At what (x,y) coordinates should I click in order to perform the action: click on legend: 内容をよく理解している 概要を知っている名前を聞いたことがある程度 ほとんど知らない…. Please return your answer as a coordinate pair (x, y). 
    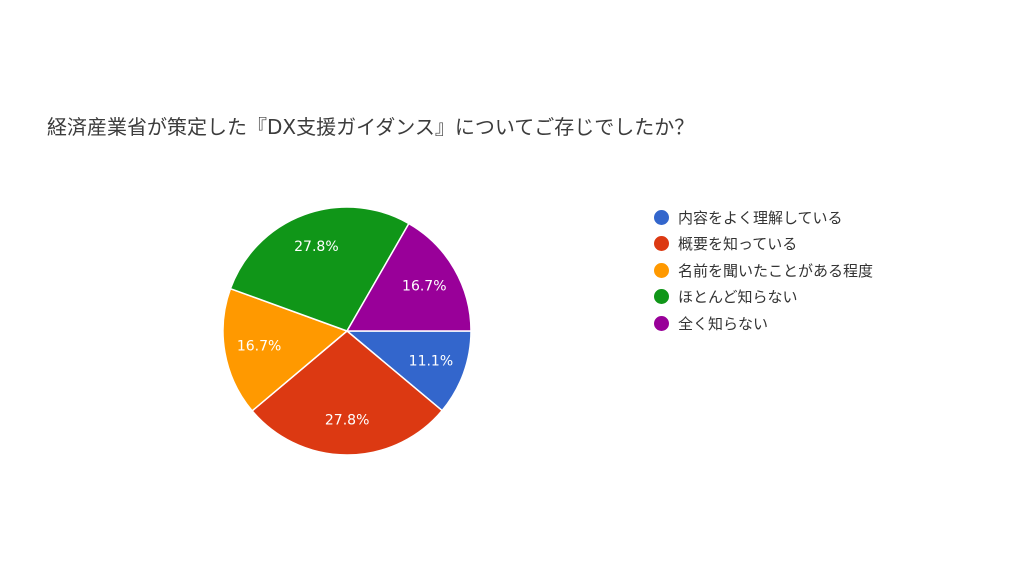
    Looking at the image, I should click on (763, 270).